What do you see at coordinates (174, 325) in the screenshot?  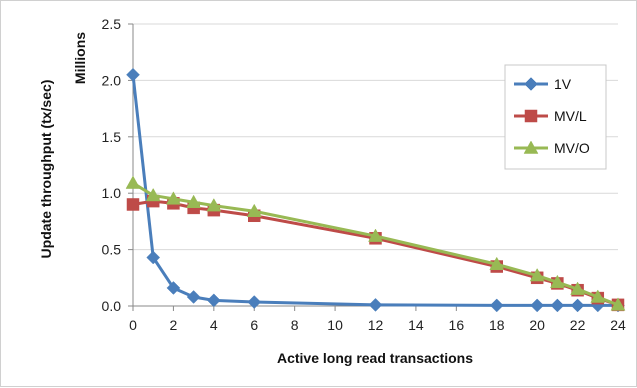 I see `x-tick-label: 2` at bounding box center [174, 325].